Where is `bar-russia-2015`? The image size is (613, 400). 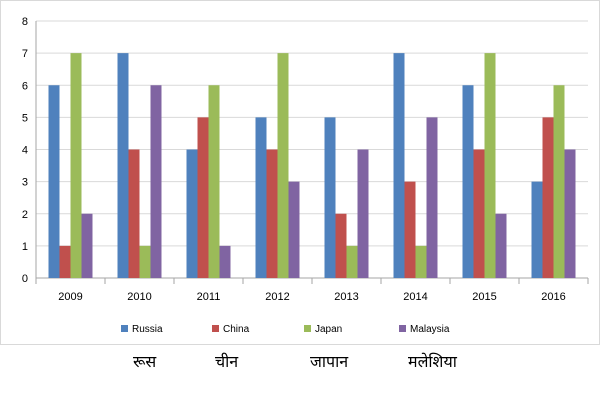
bar-russia-2015 is located at coordinates (468, 181).